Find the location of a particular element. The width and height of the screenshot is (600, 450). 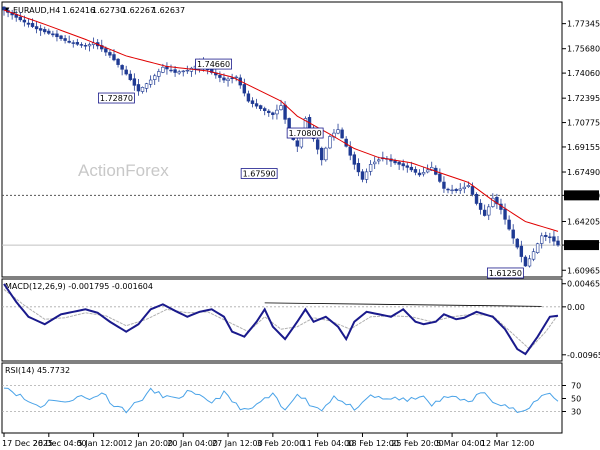

price-tick-label: 1.77345 is located at coordinates (583, 24).